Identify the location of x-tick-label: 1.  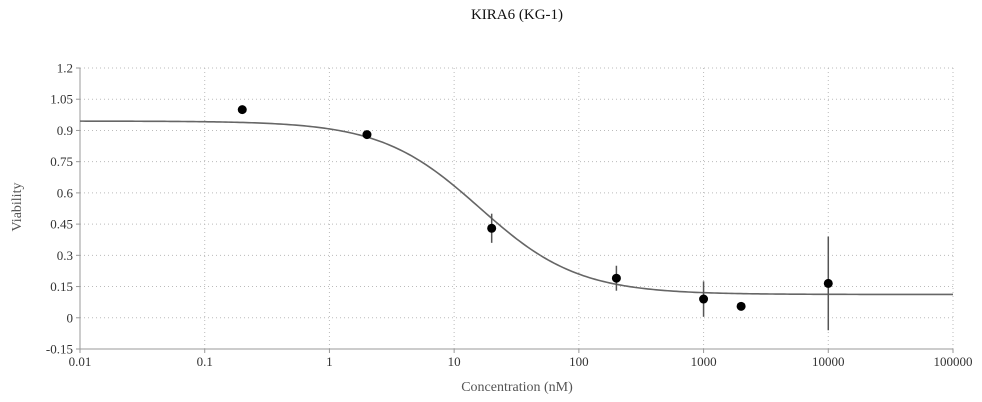
(329, 361).